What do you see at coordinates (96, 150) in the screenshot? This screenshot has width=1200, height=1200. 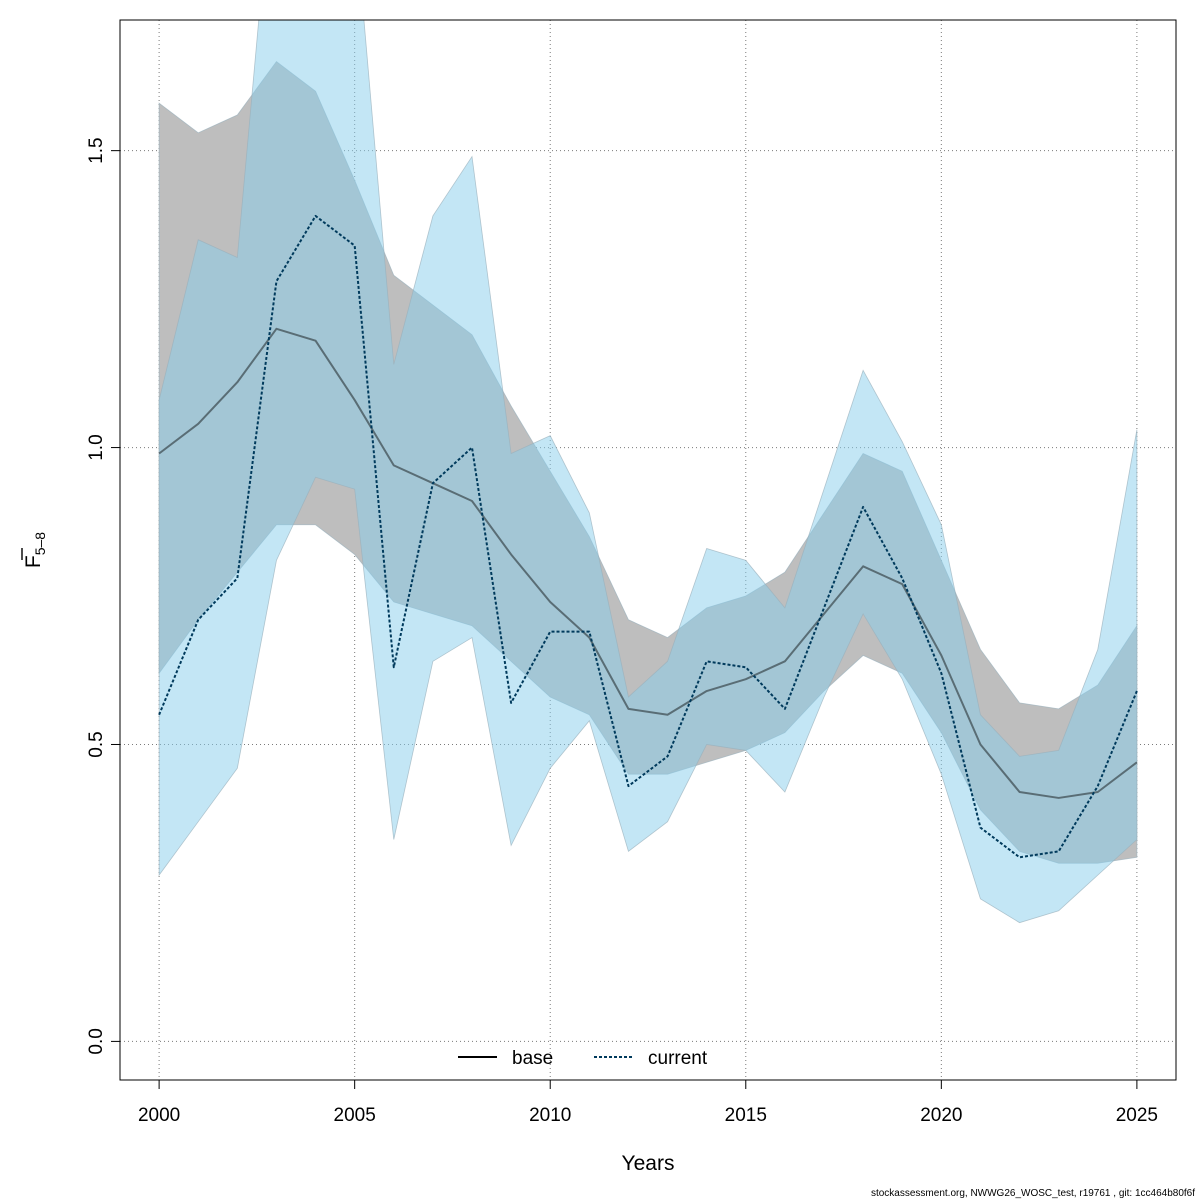 I see `y-tick-label-3: 1.5` at bounding box center [96, 150].